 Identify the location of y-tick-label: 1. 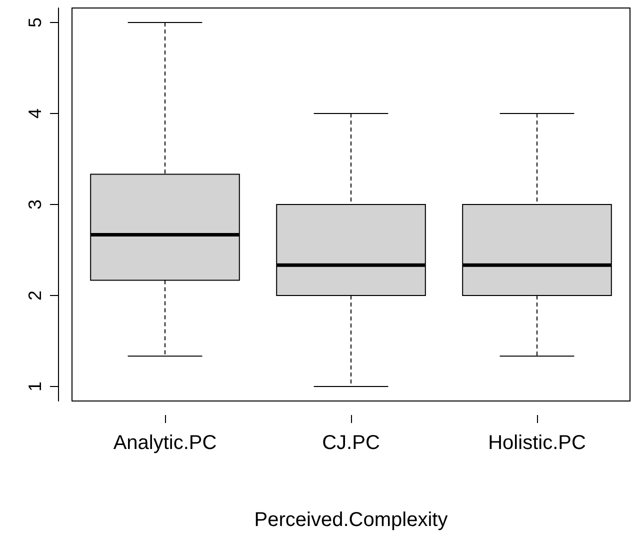
(35, 386).